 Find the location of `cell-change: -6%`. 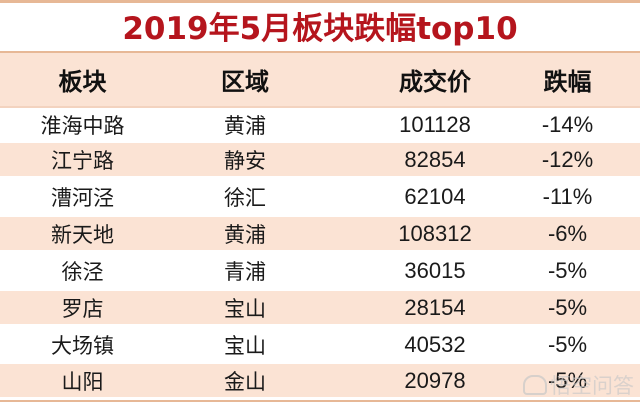

cell-change: -6% is located at coordinates (567, 233).